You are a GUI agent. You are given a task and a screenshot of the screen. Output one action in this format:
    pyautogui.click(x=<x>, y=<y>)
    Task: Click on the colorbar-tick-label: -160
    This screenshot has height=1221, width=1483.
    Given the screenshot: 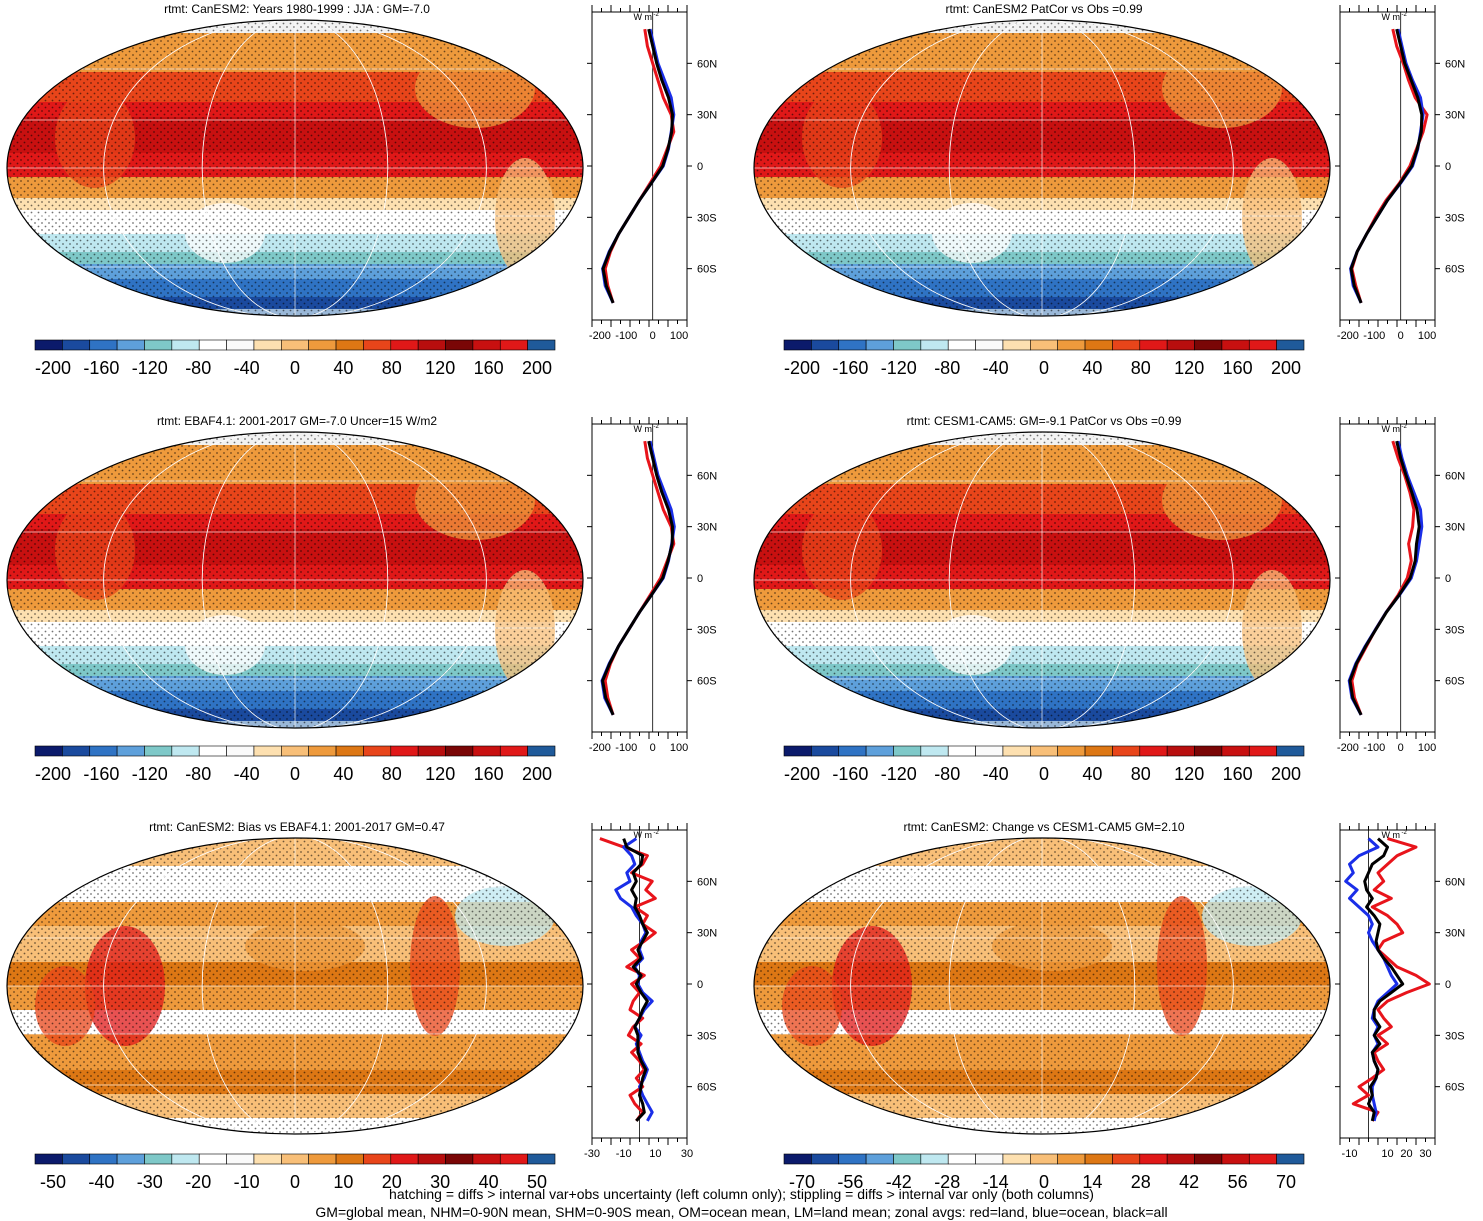 What is the action you would take?
    pyautogui.click(x=101, y=368)
    